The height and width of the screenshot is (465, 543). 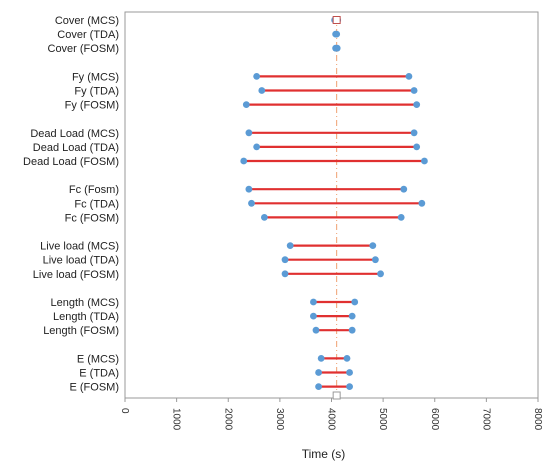 What do you see at coordinates (85, 303) in the screenshot?
I see `category-label: Length (MCS)` at bounding box center [85, 303].